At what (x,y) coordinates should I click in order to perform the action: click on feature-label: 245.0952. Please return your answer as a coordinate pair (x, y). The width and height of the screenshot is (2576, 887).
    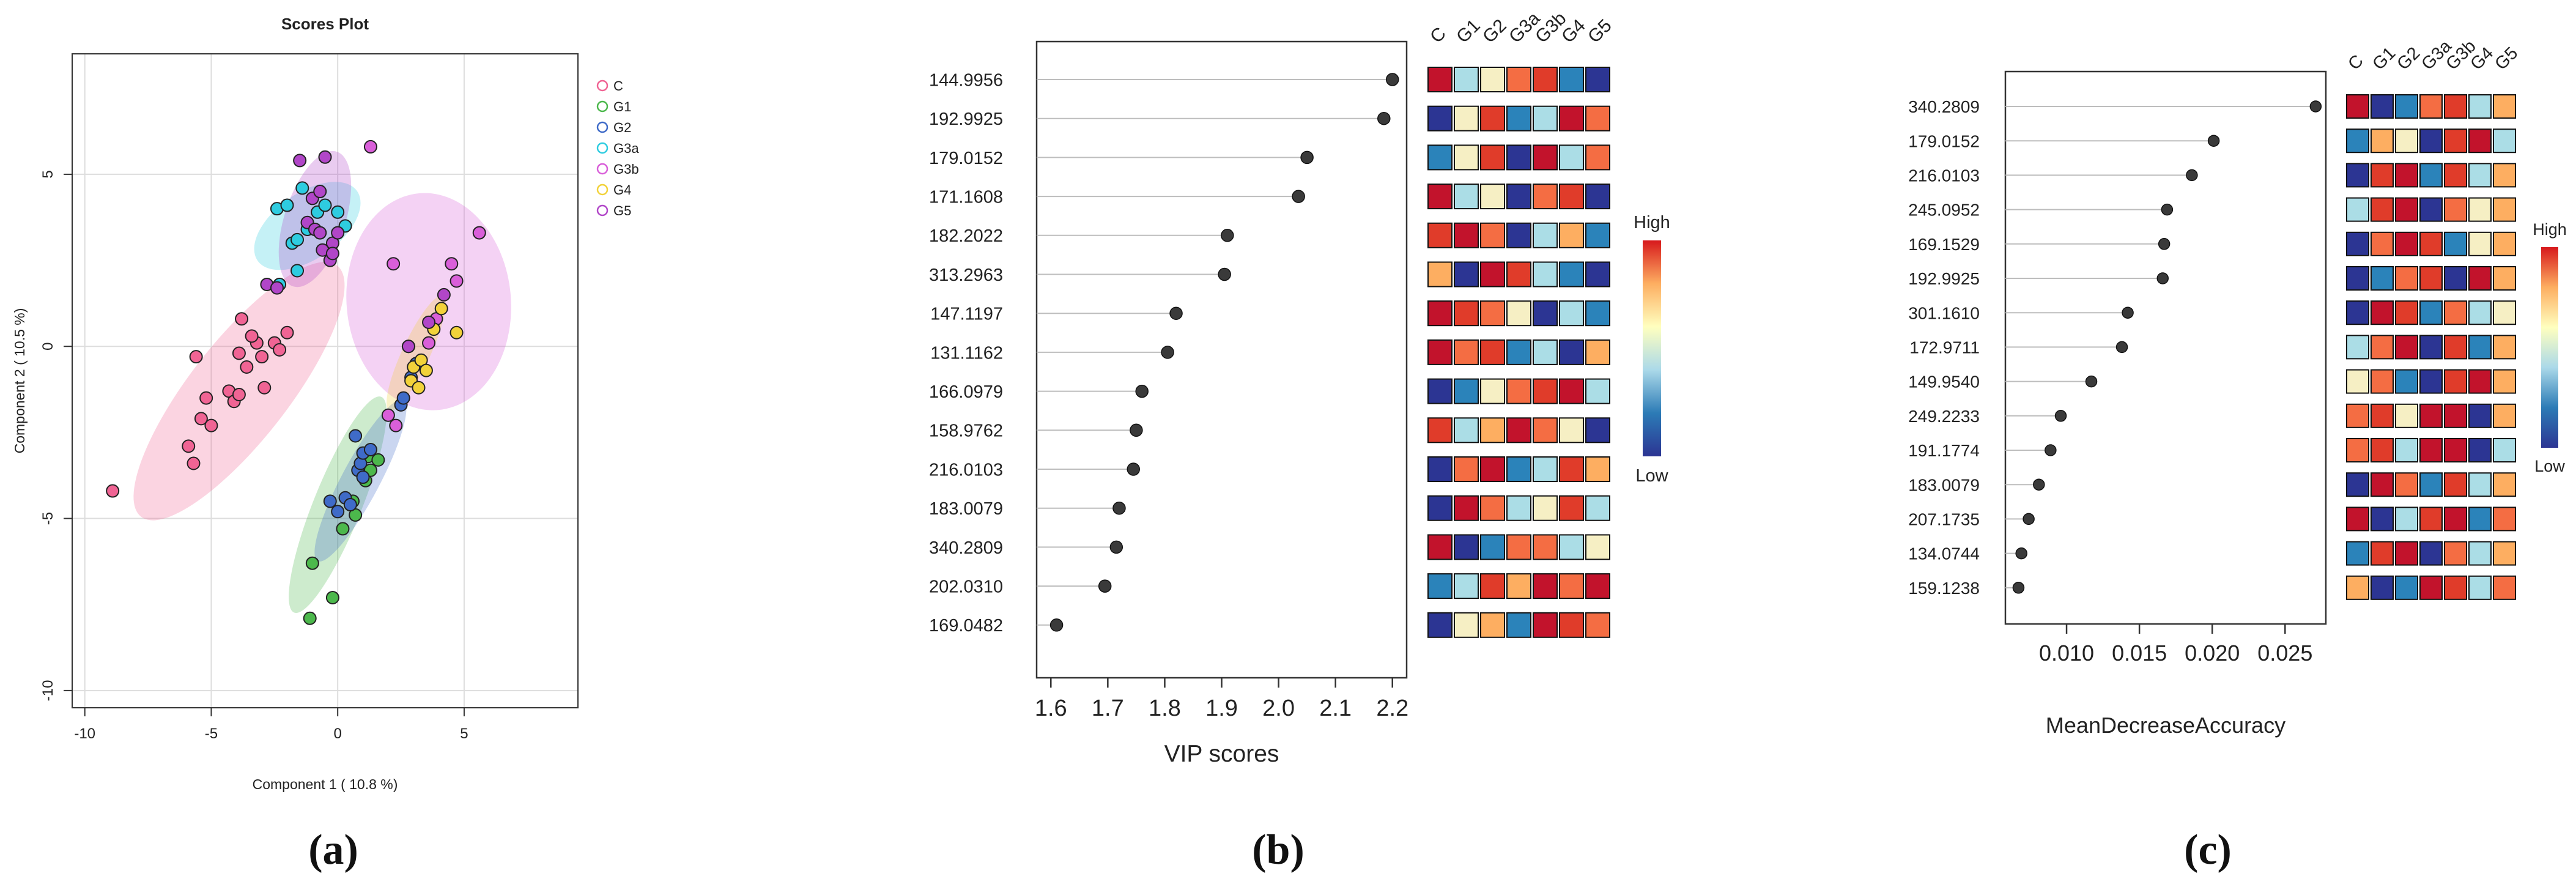
    Looking at the image, I should click on (1944, 211).